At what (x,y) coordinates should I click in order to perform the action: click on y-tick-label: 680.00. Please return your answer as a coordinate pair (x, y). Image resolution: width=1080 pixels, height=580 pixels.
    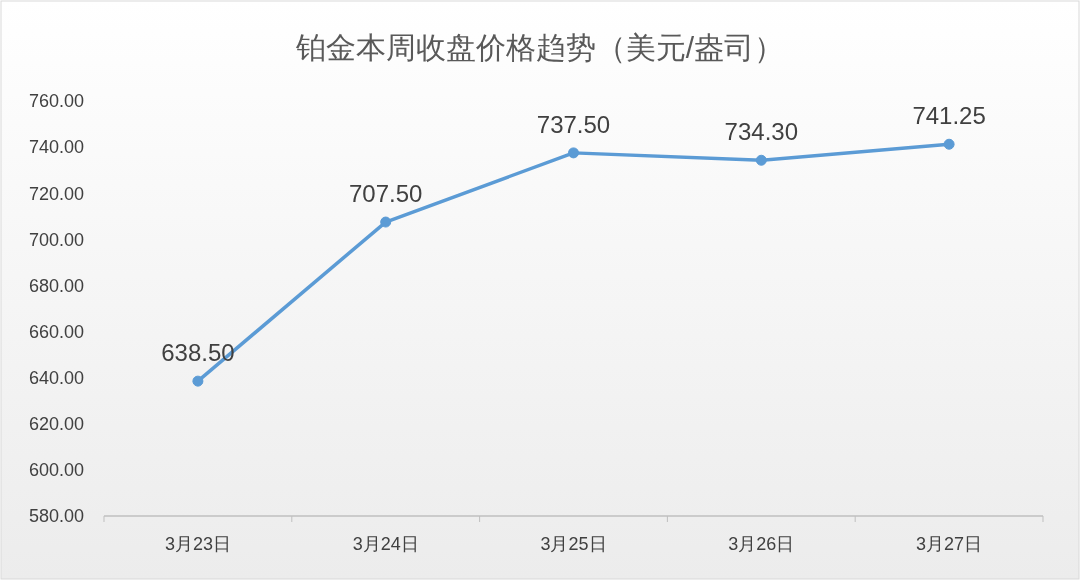
    Looking at the image, I should click on (56, 285).